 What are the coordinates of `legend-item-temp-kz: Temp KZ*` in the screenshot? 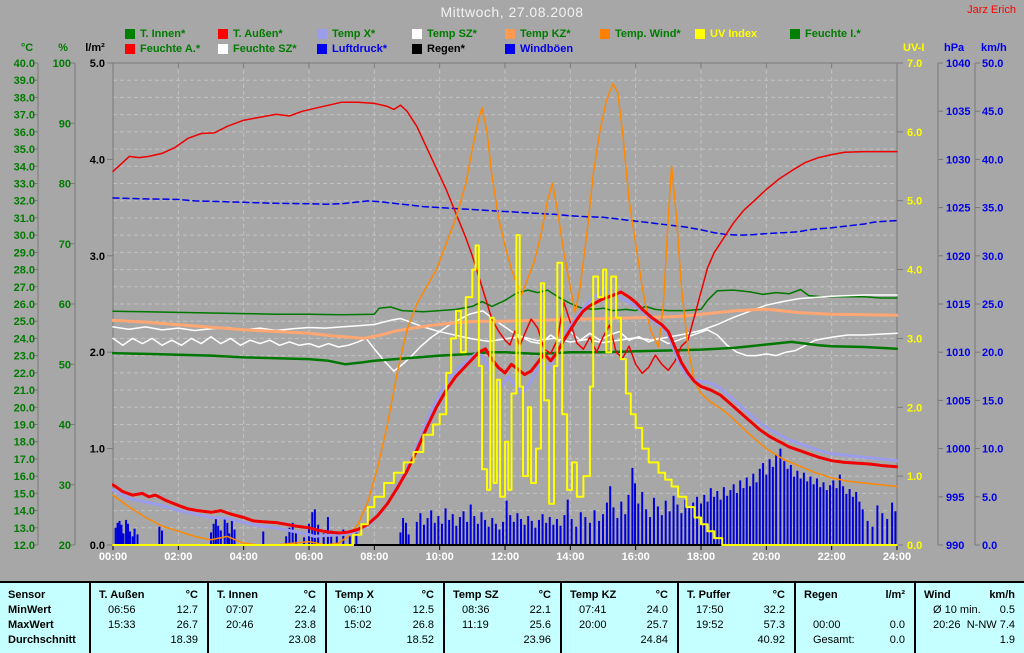 It's located at (538, 34).